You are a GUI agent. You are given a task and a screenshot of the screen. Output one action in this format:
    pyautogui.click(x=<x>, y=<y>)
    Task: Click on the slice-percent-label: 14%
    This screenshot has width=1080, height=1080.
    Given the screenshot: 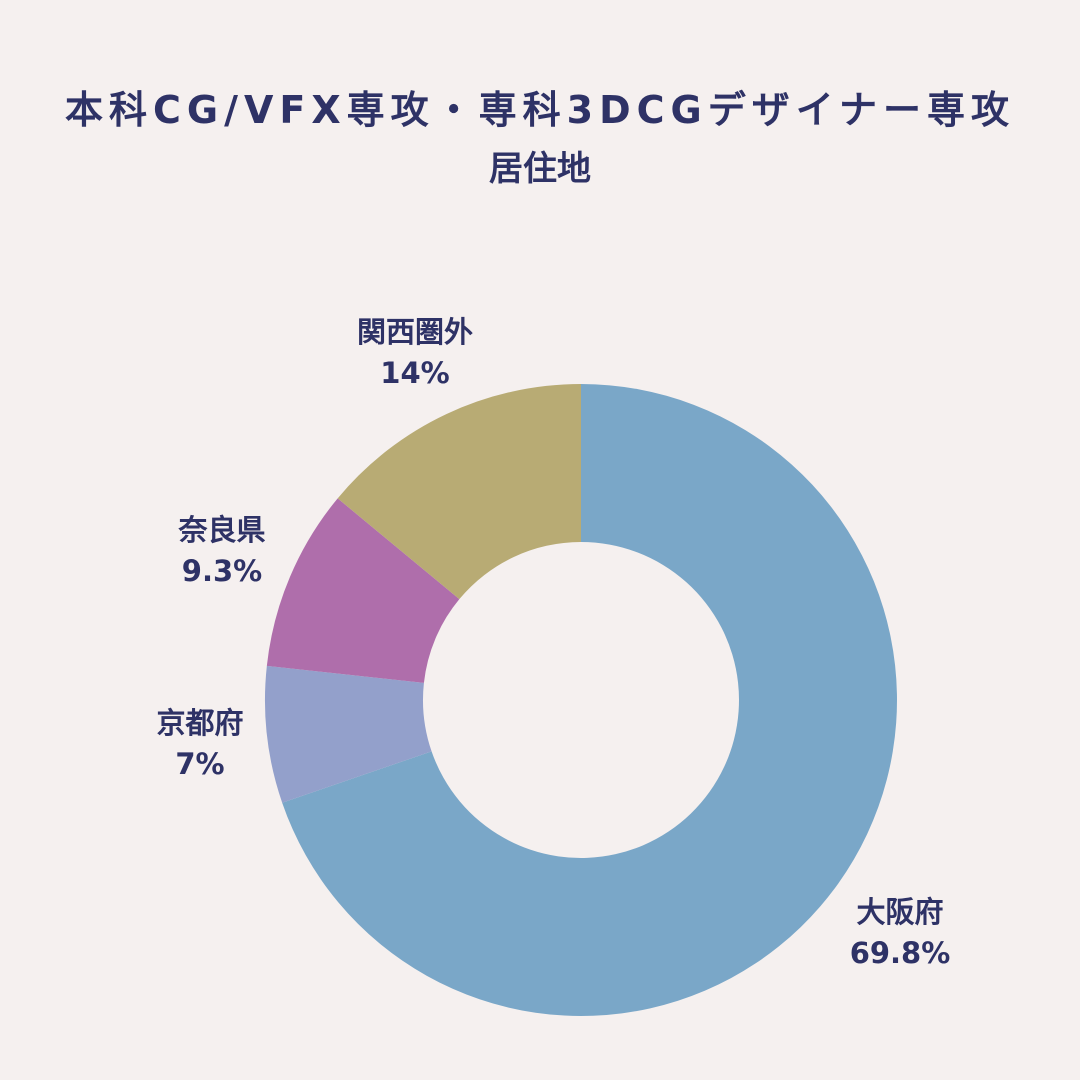 What is the action you would take?
    pyautogui.click(x=414, y=373)
    